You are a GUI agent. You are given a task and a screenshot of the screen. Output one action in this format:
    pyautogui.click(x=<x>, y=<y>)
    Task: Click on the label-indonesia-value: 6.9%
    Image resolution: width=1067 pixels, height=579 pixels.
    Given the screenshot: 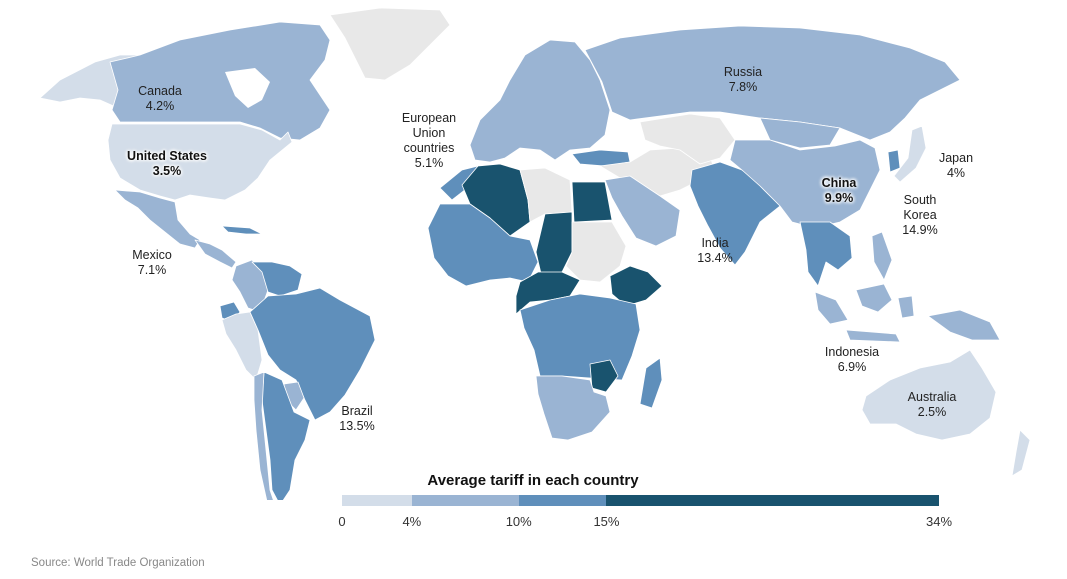 What is the action you would take?
    pyautogui.click(x=852, y=367)
    